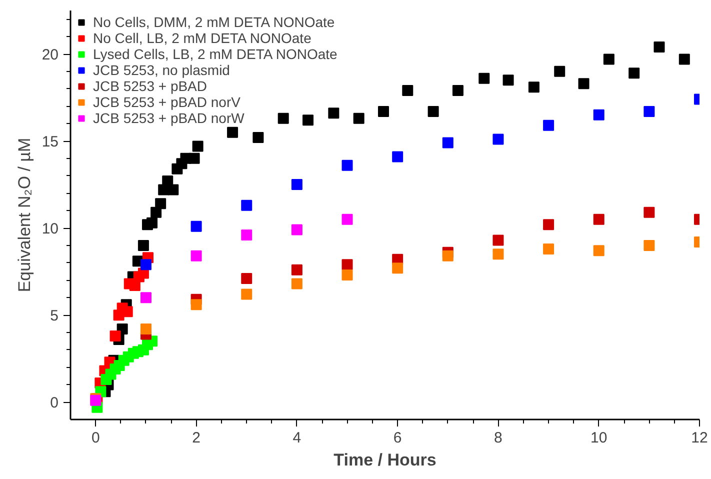 This screenshot has width=711, height=479. I want to click on x-tick-label: 2, so click(196, 438).